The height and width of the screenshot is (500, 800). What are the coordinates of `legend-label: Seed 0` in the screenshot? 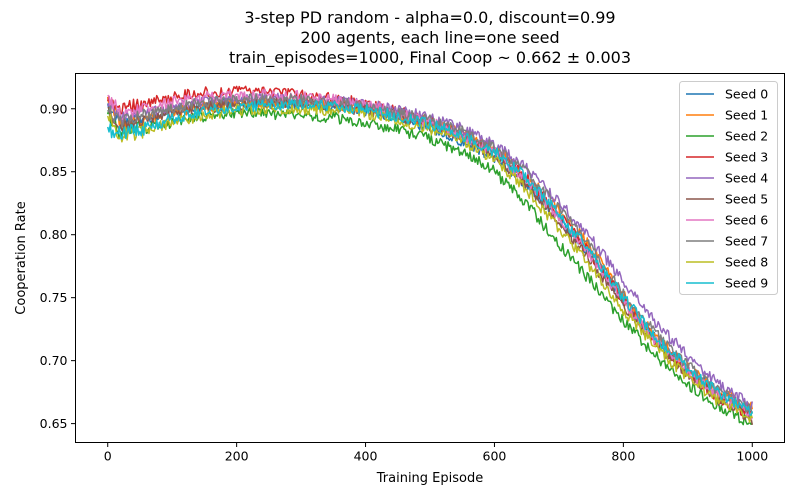 It's located at (746, 94).